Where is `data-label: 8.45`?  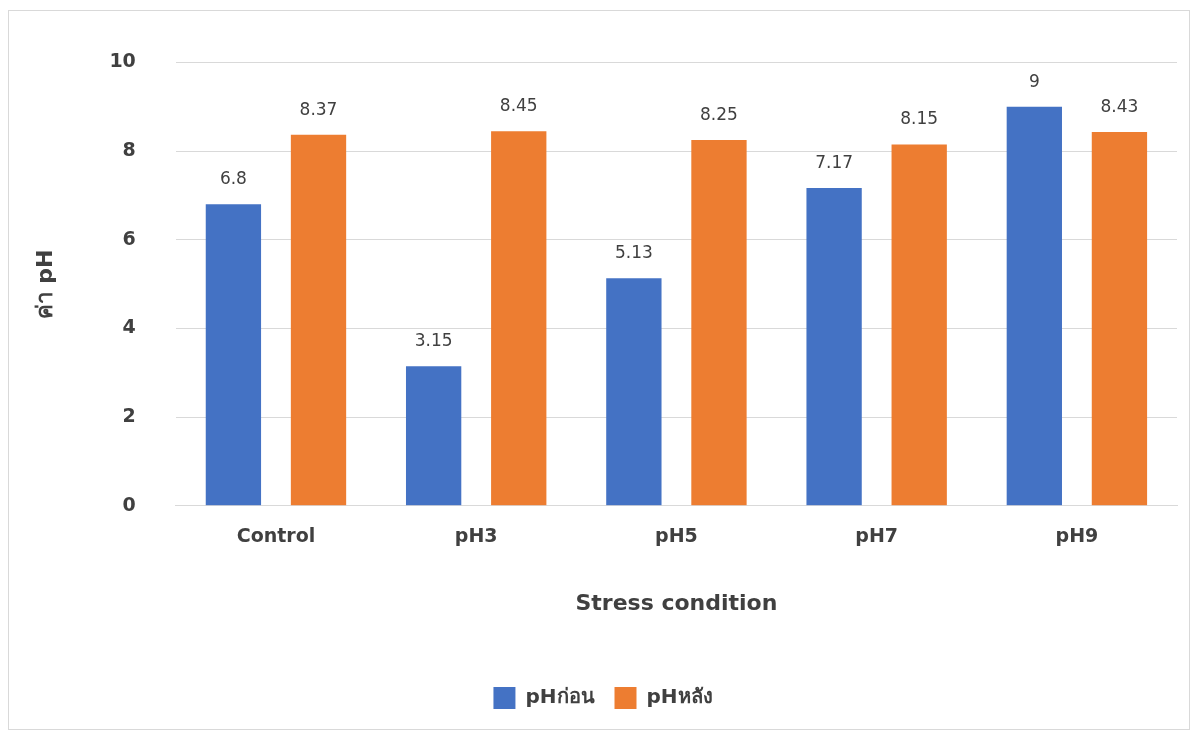
data-label: 8.45 is located at coordinates (518, 105).